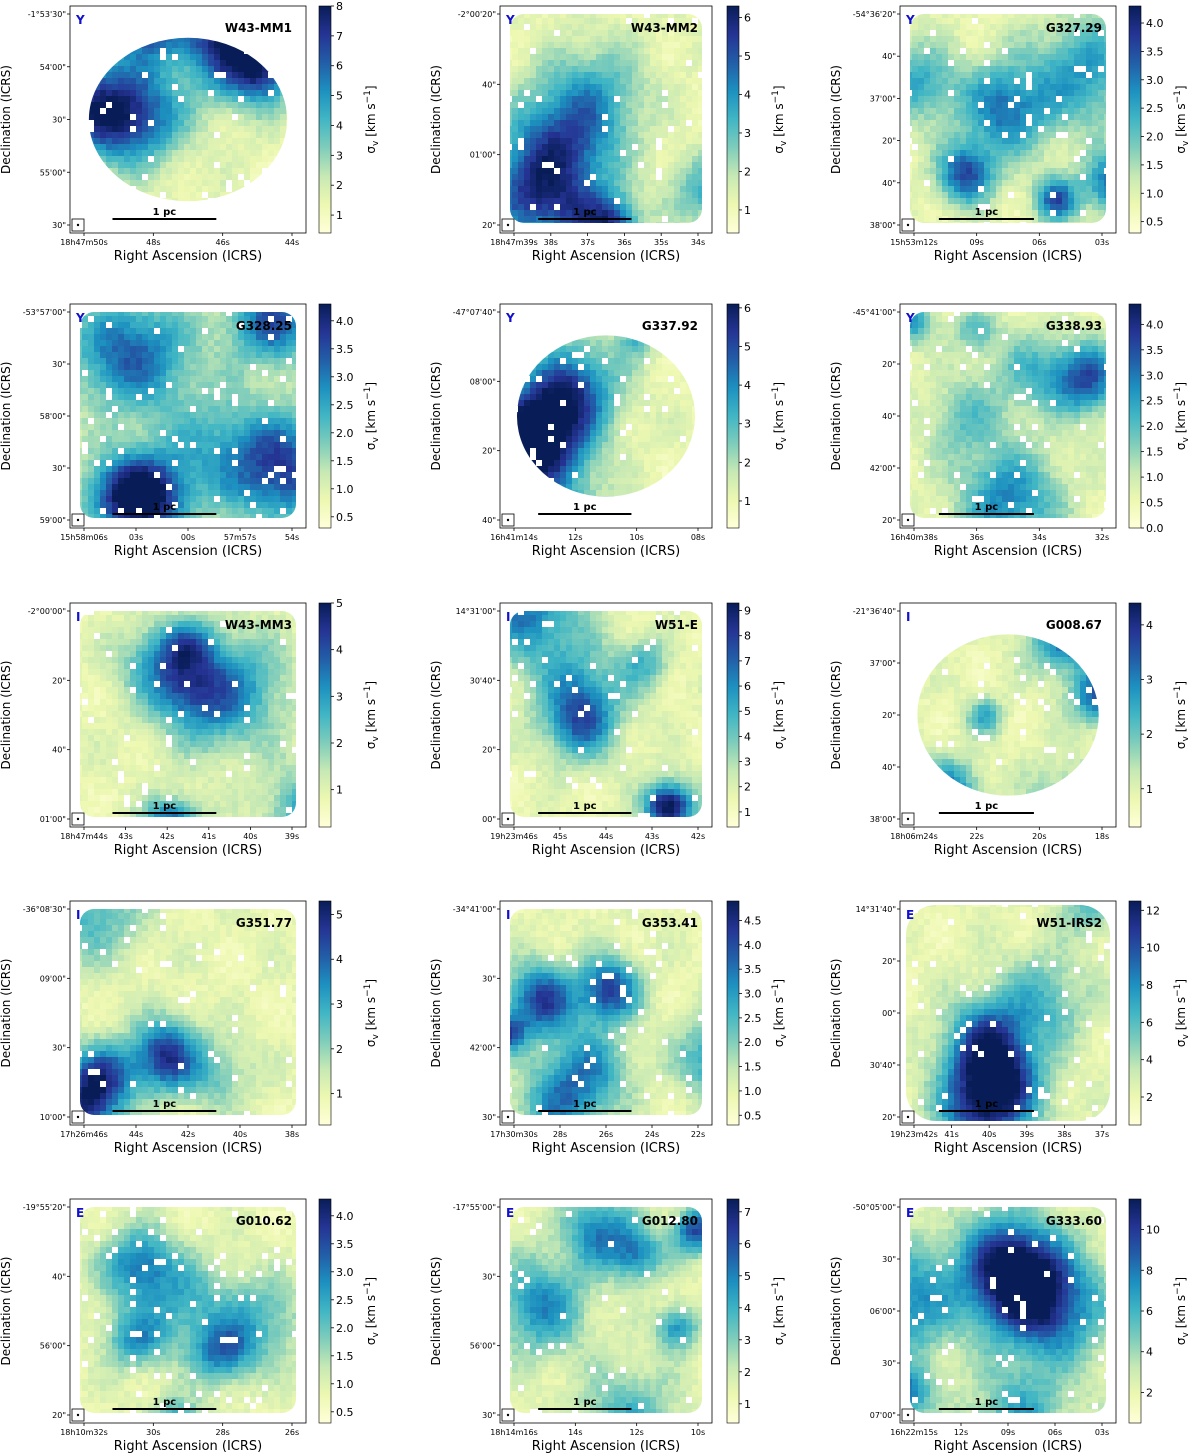 The width and height of the screenshot is (1200, 1456). Describe the element at coordinates (514, 537) in the screenshot. I see `ra-tick-label: 16h41m14s` at that location.